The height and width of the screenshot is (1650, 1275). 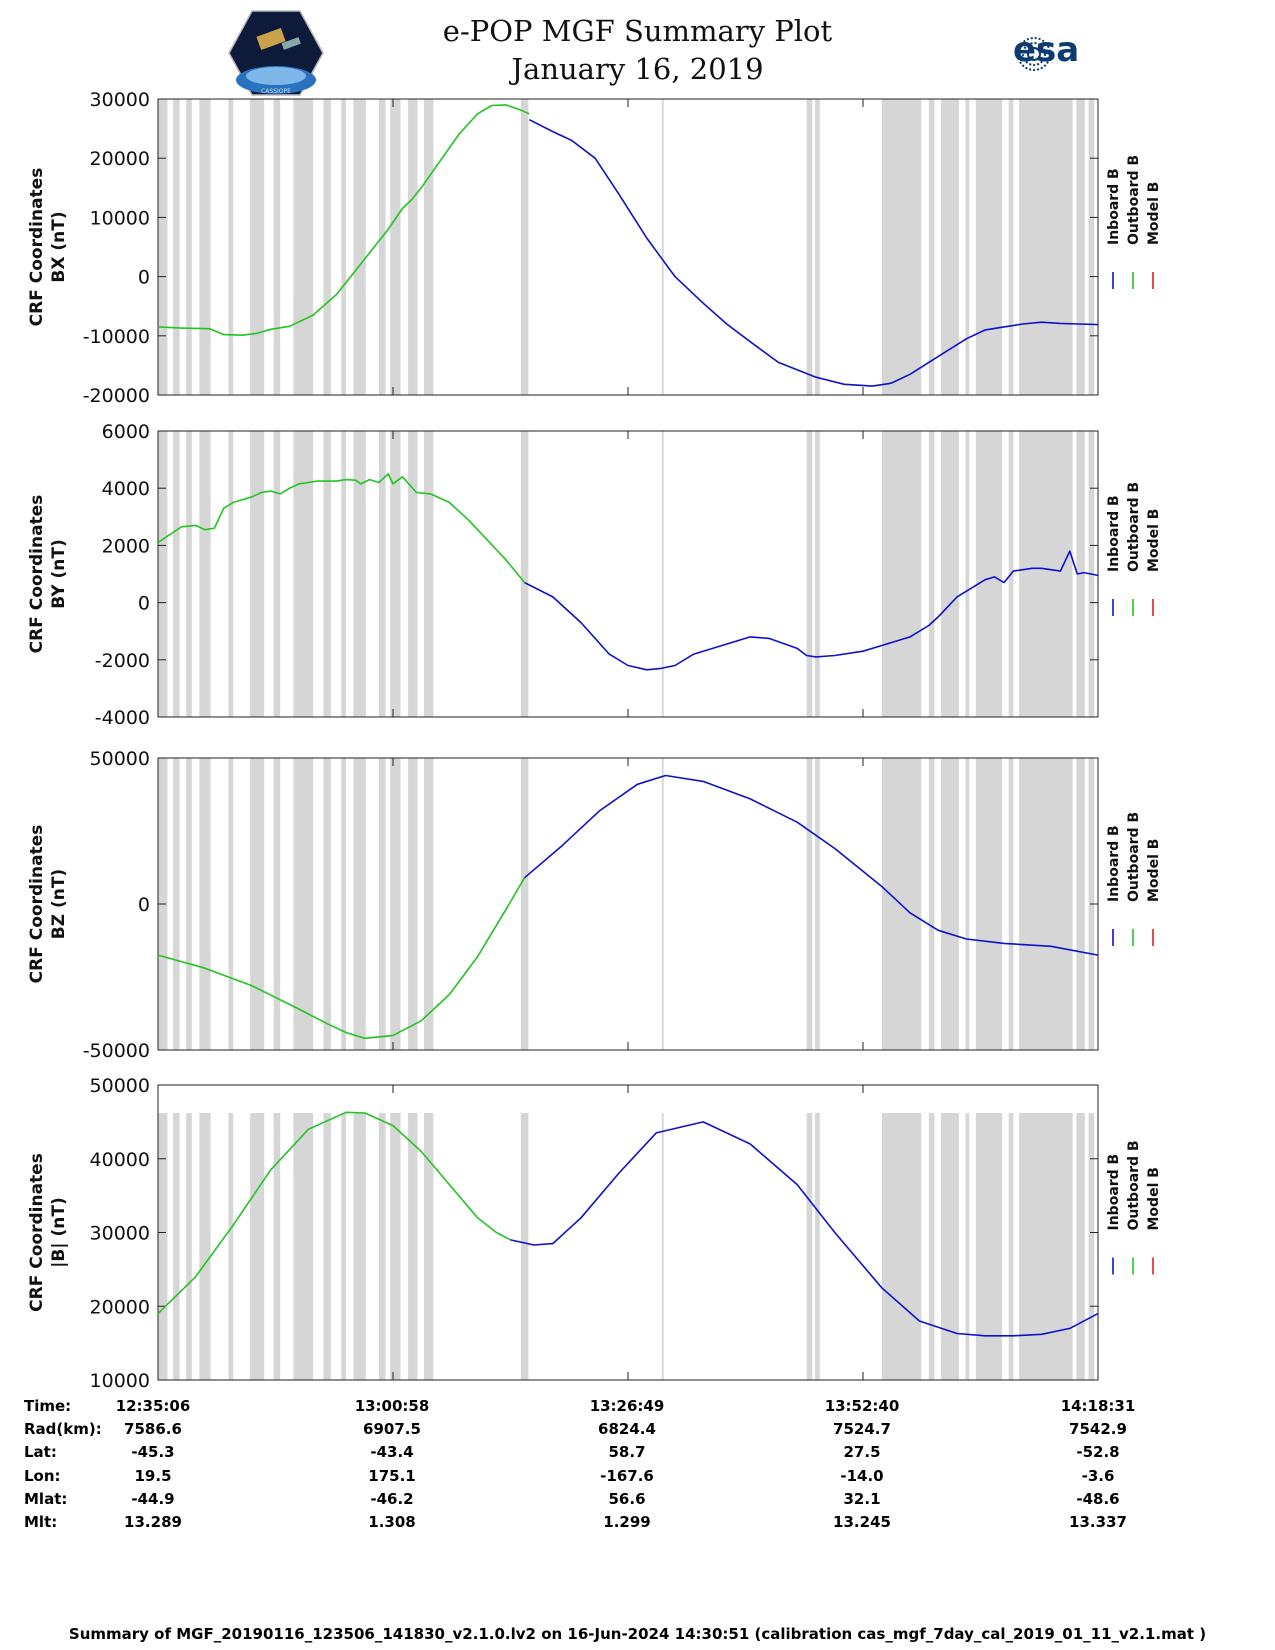 What do you see at coordinates (627, 1476) in the screenshot?
I see `table-cell: -167.6` at bounding box center [627, 1476].